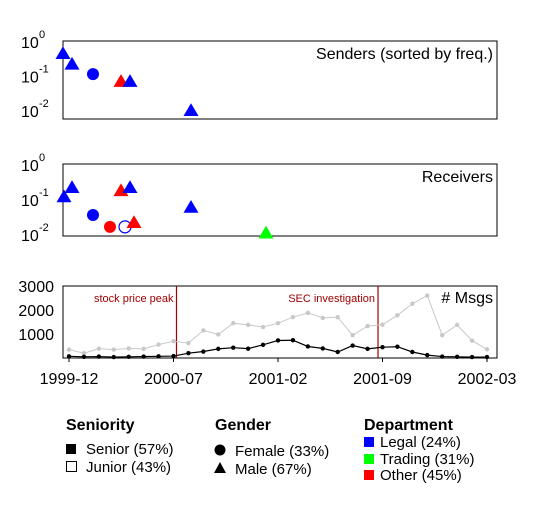  What do you see at coordinates (487, 379) in the screenshot?
I see `x-tick-label: 2002-03` at bounding box center [487, 379].